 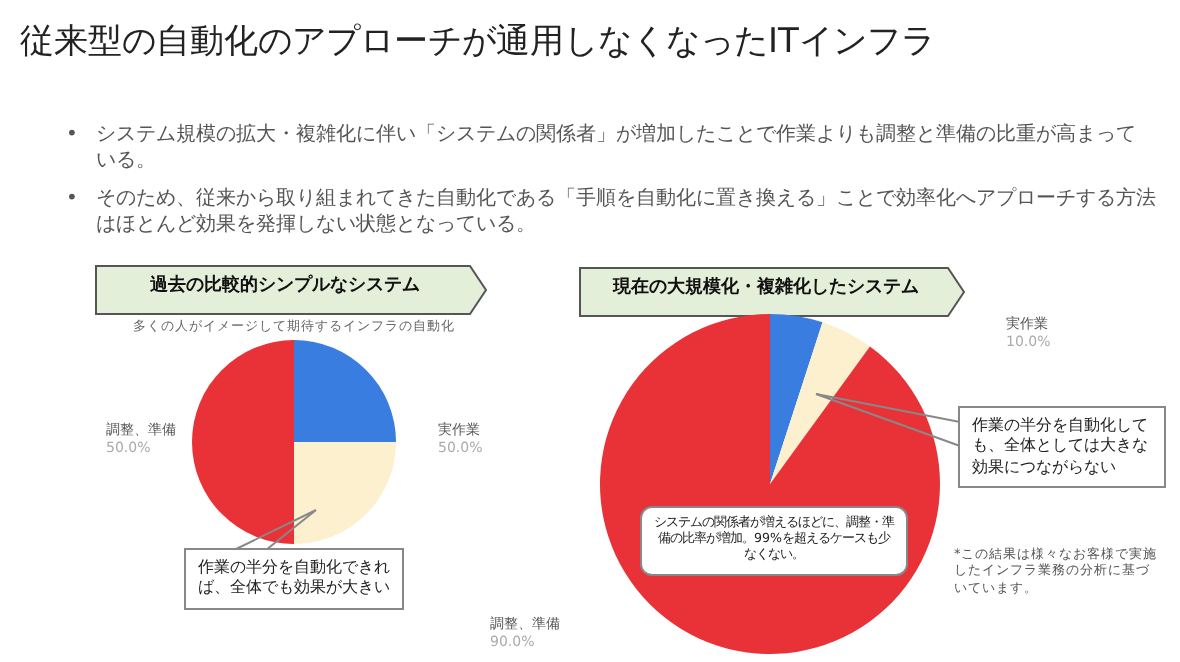 I want to click on text: システム規模の拡大・複雑化に伴い「システムの関係者」が増加したことで作業よりも調整と準備の比重が高まっている。, so click(x=616, y=148).